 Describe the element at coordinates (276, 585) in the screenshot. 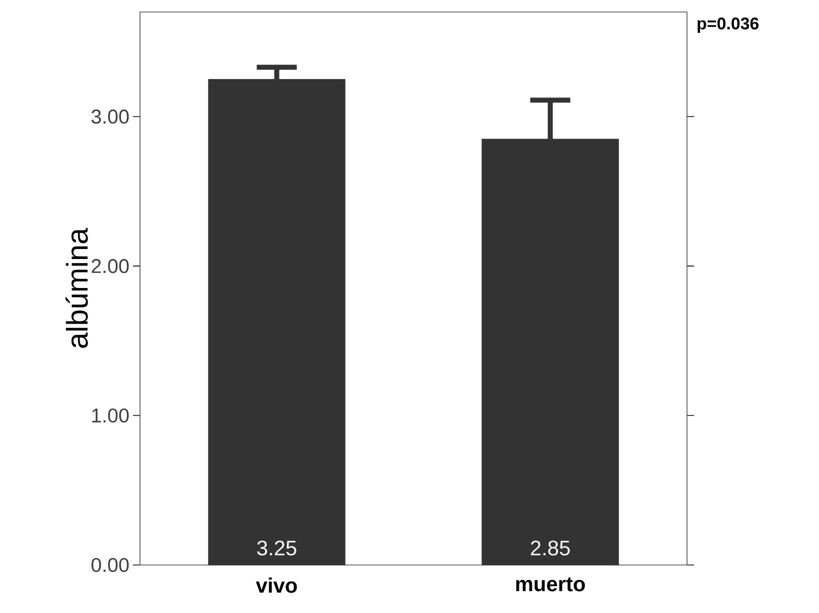

I see `x-tick-label: vivo` at that location.